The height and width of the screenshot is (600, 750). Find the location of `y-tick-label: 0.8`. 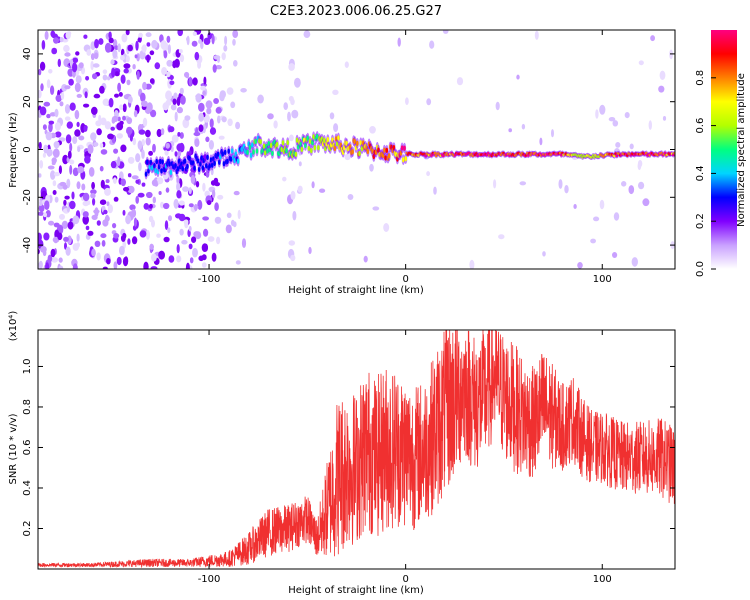

y-tick-label: 0.8 is located at coordinates (27, 407).